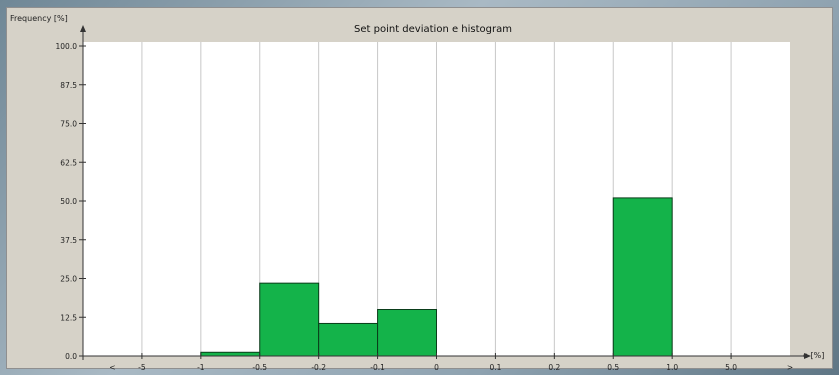 The image size is (839, 375). I want to click on y-tick-label: 0.0, so click(71, 356).